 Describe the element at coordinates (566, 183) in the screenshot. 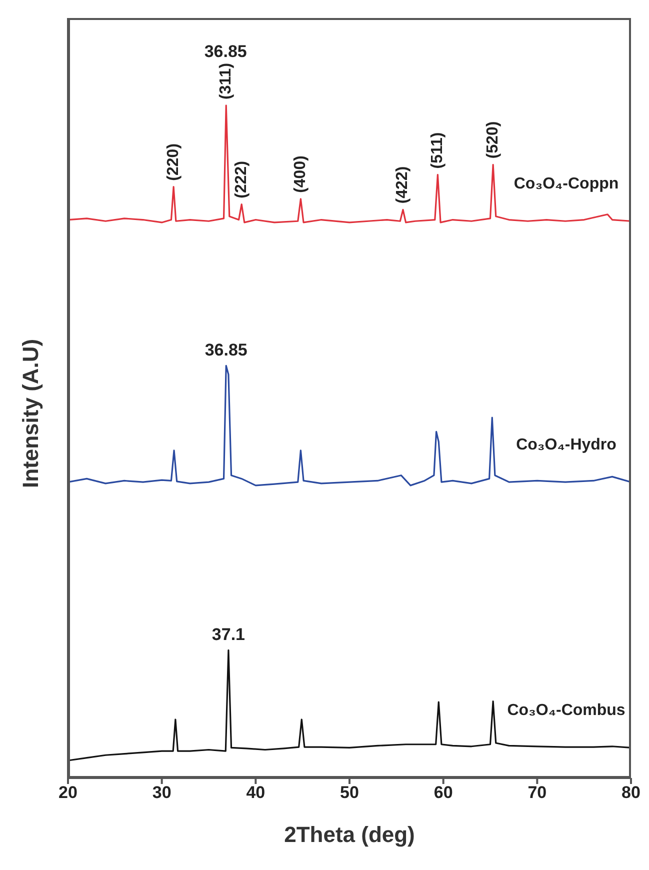

I see `series-label: Co₃O₄-Coppn` at that location.